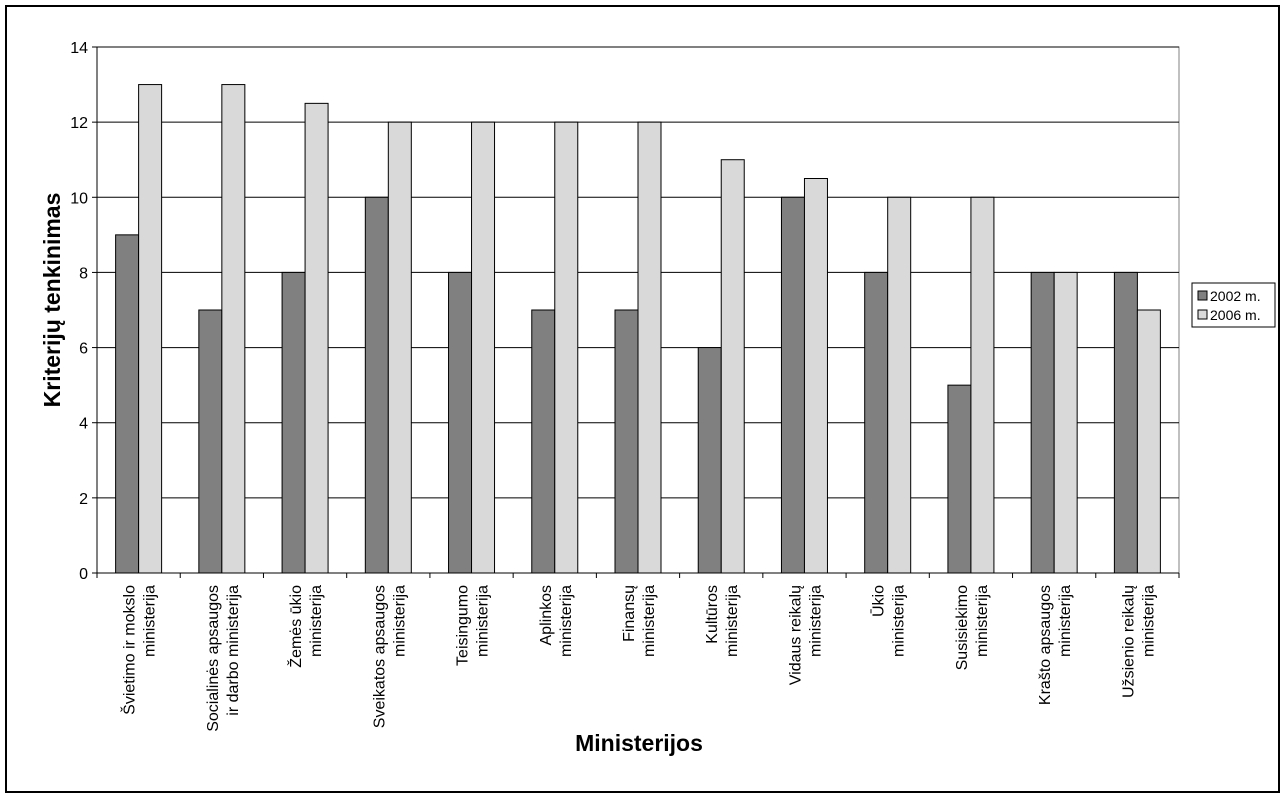 The width and height of the screenshot is (1287, 800). What do you see at coordinates (639, 743) in the screenshot?
I see `x-axis-title: Ministerijos` at bounding box center [639, 743].